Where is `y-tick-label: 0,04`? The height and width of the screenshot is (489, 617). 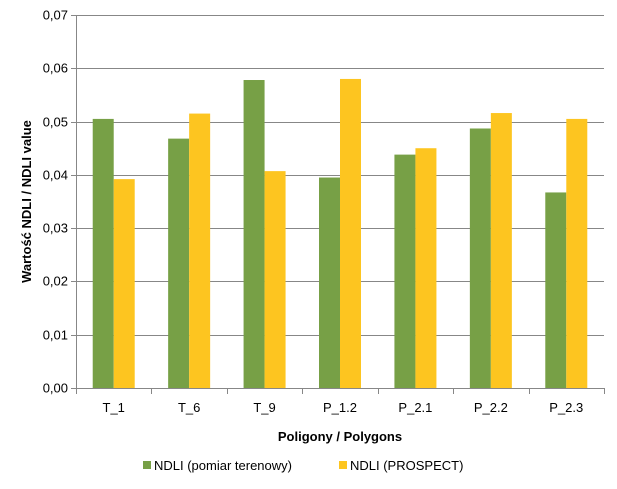 y-tick-label: 0,04 is located at coordinates (55, 175).